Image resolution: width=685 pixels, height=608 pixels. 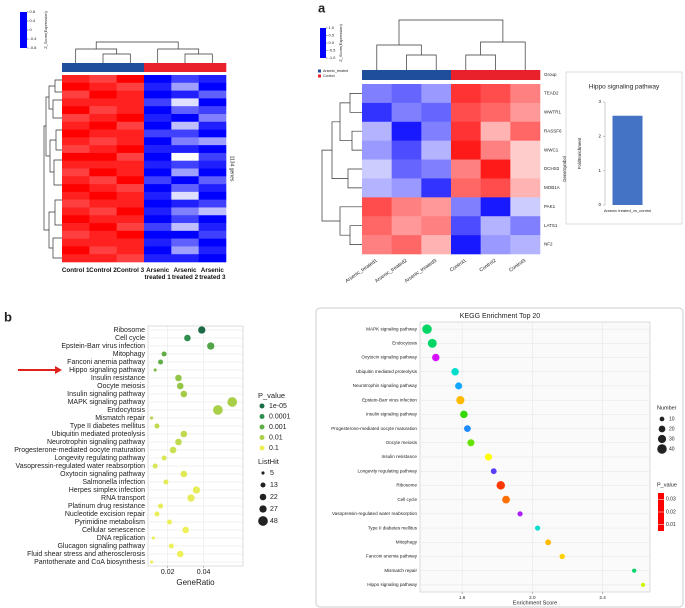 I want to click on legend-label: 10, so click(x=672, y=419).